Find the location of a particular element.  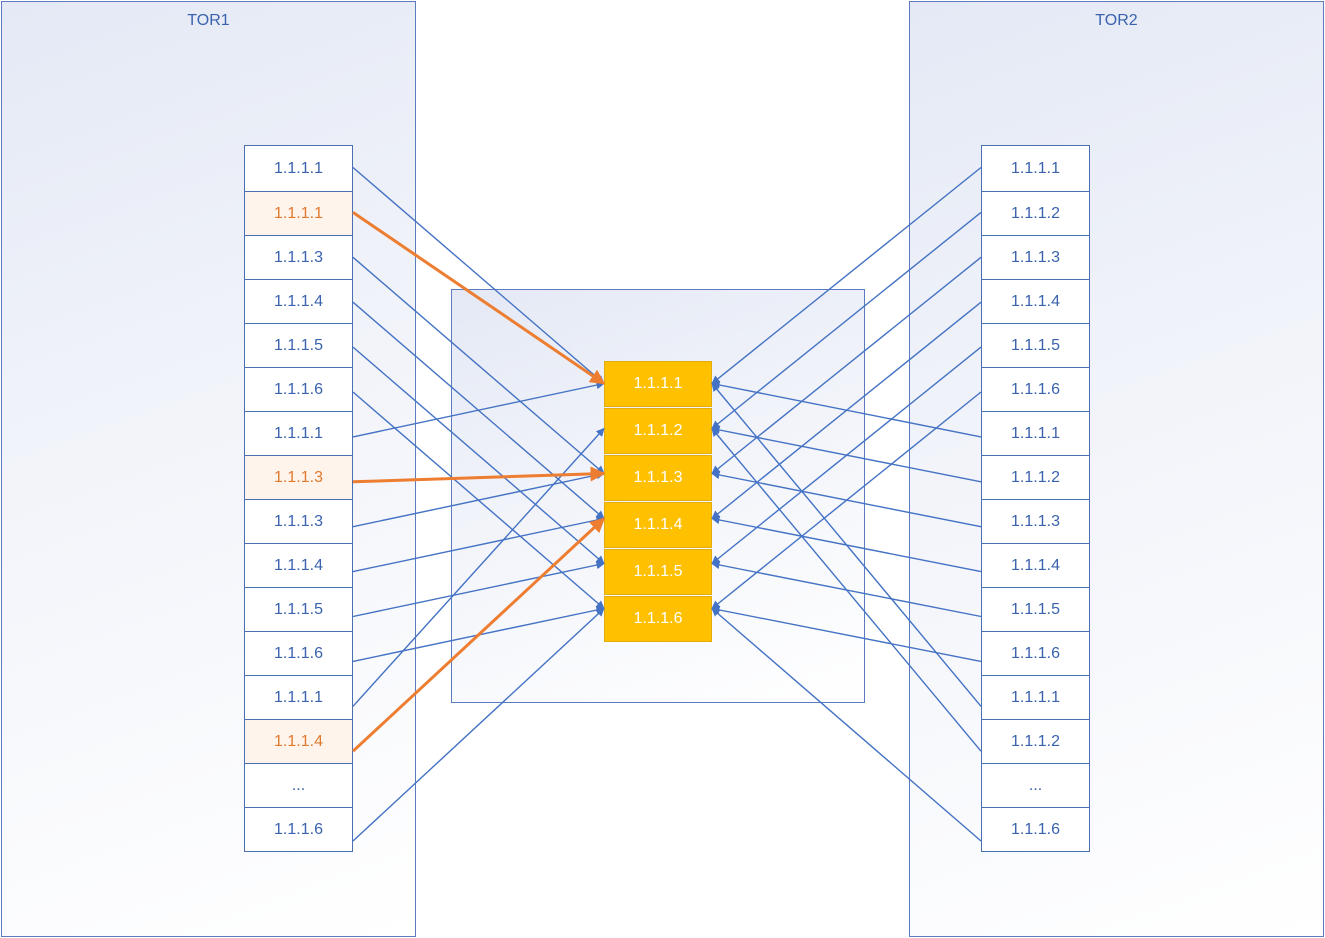

tor1-port-5: 1.1.1.5 is located at coordinates (298, 345).